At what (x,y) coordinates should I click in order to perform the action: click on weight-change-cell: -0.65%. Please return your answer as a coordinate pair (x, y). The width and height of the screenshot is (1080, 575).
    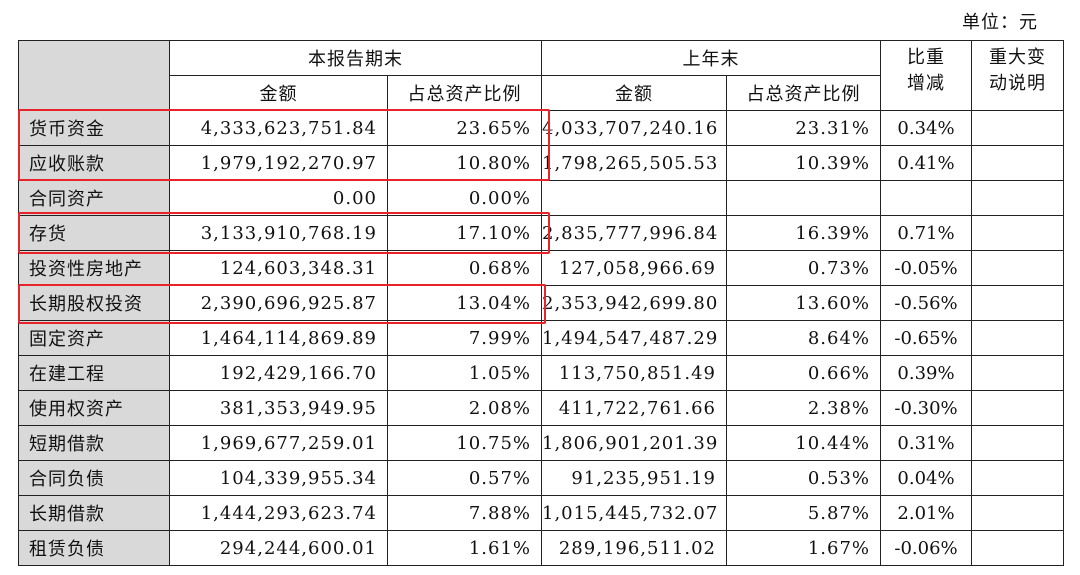
    Looking at the image, I should click on (926, 338).